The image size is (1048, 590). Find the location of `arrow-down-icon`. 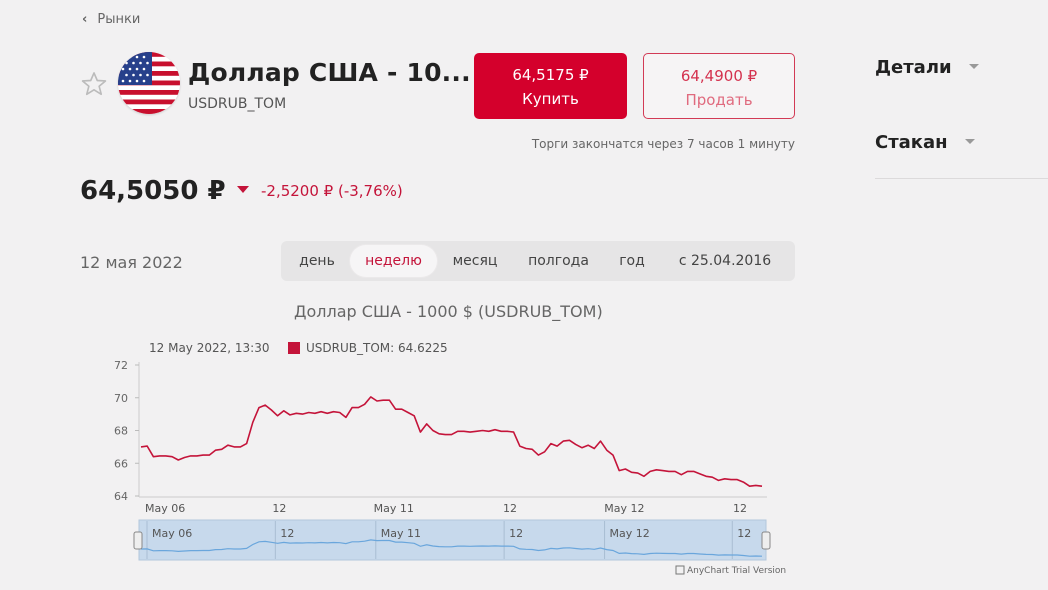

arrow-down-icon is located at coordinates (243, 189).